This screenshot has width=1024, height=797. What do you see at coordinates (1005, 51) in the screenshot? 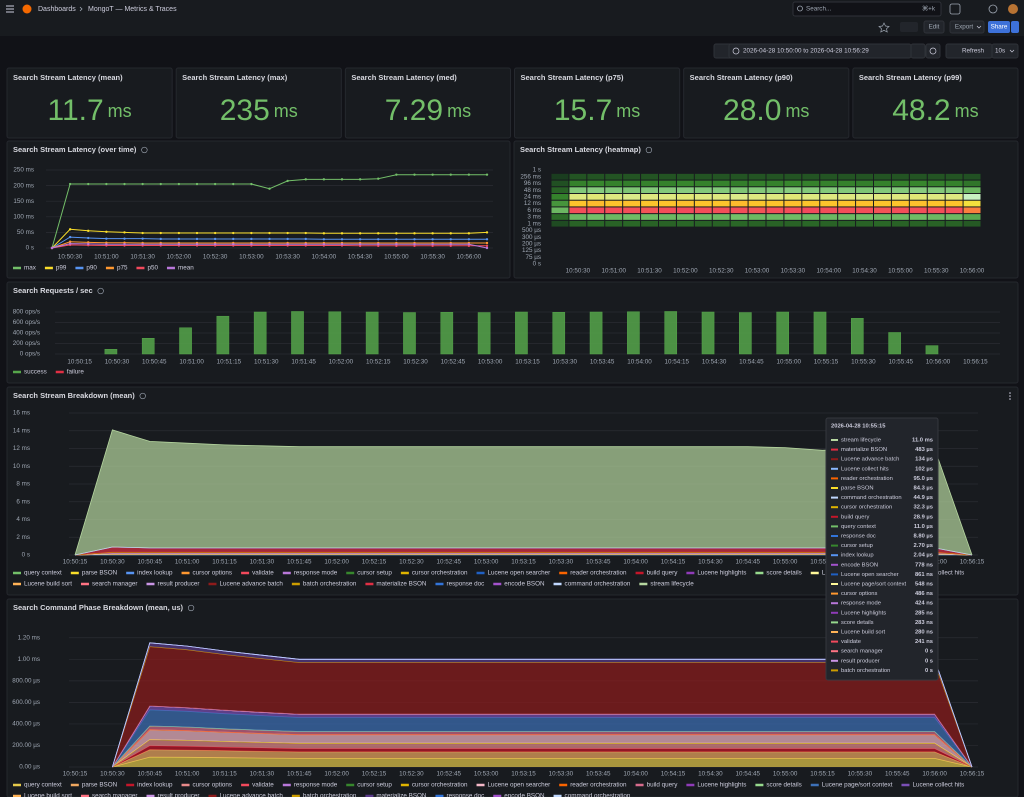
I see `refresh-interval` at bounding box center [1005, 51].